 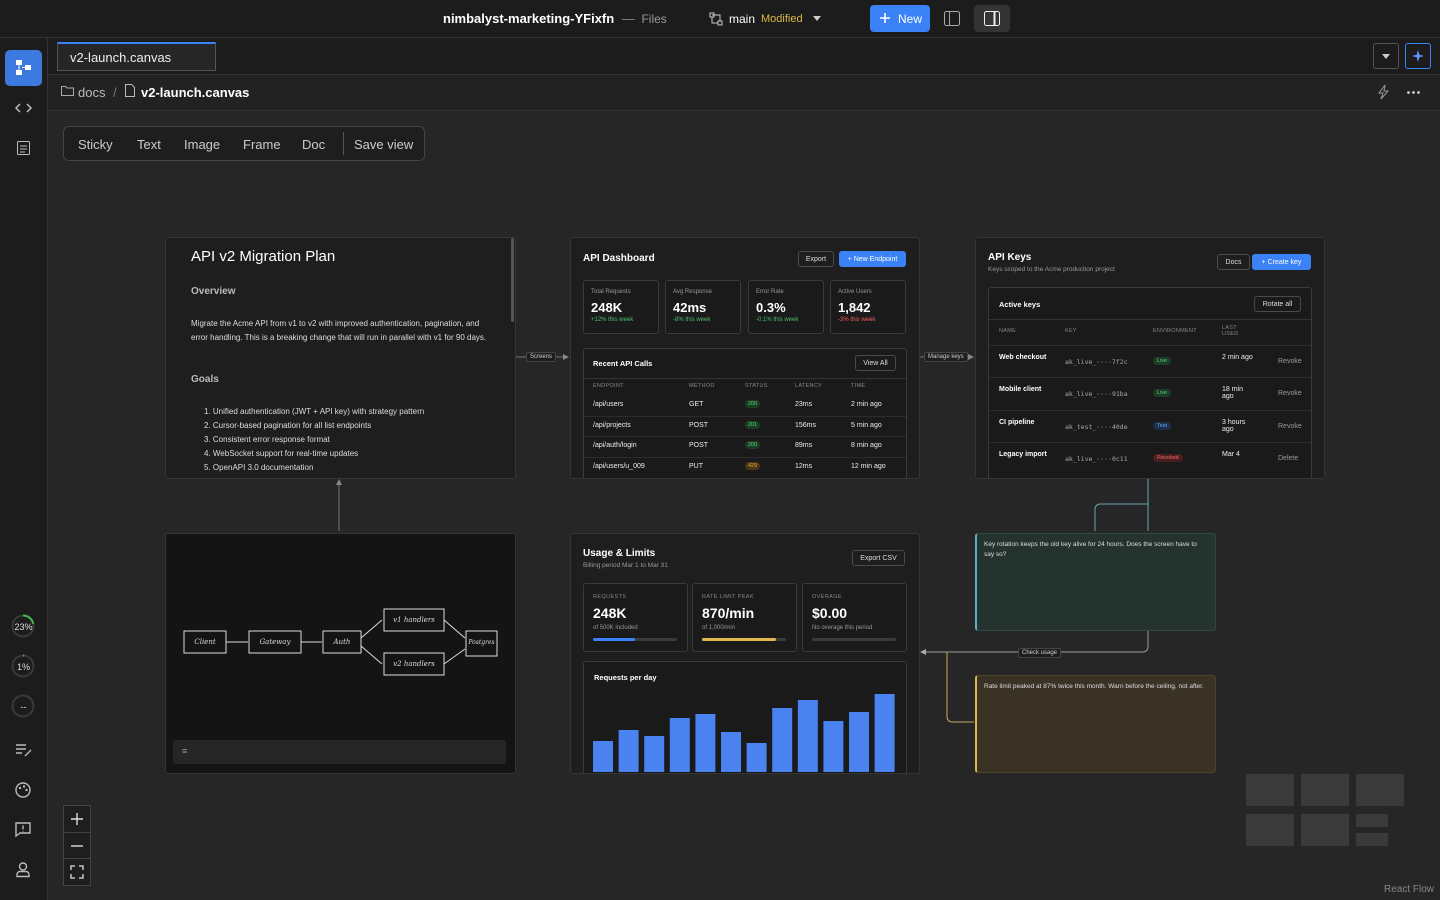 What do you see at coordinates (952, 18) in the screenshot?
I see `left-panel-toggle` at bounding box center [952, 18].